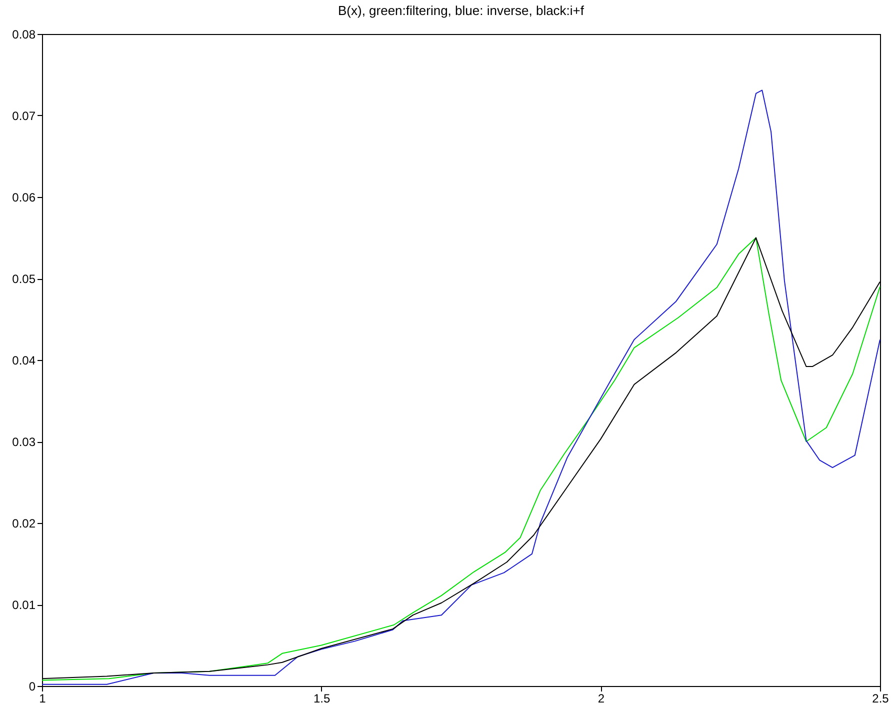 The width and height of the screenshot is (893, 715). Describe the element at coordinates (42, 699) in the screenshot. I see `x-tick-label: 1` at that location.